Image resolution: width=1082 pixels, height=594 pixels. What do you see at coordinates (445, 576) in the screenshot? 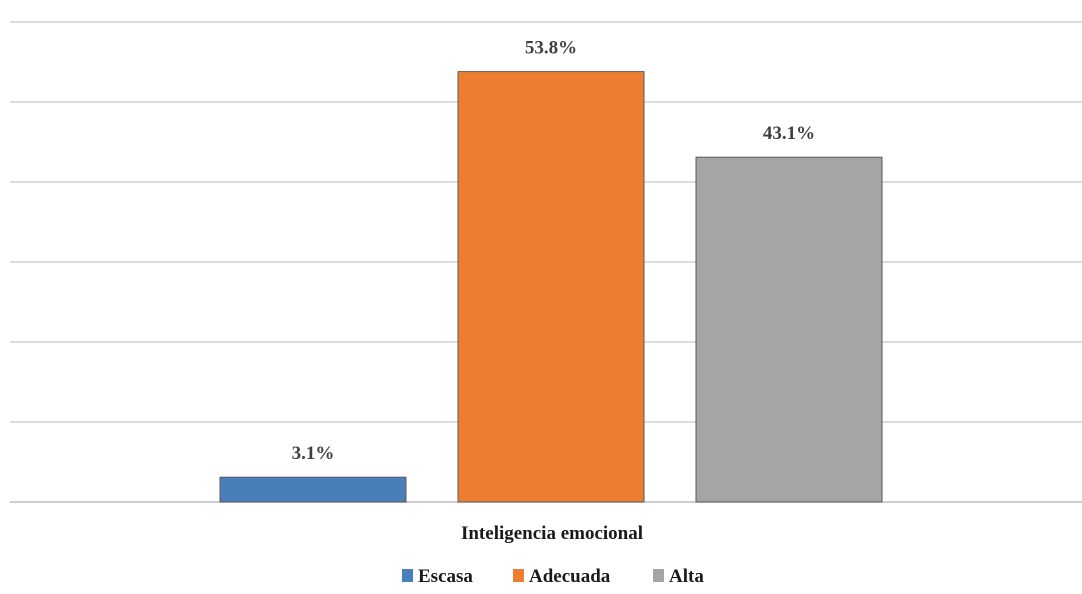
I see `legend-label-escasa: Escasa` at bounding box center [445, 576].